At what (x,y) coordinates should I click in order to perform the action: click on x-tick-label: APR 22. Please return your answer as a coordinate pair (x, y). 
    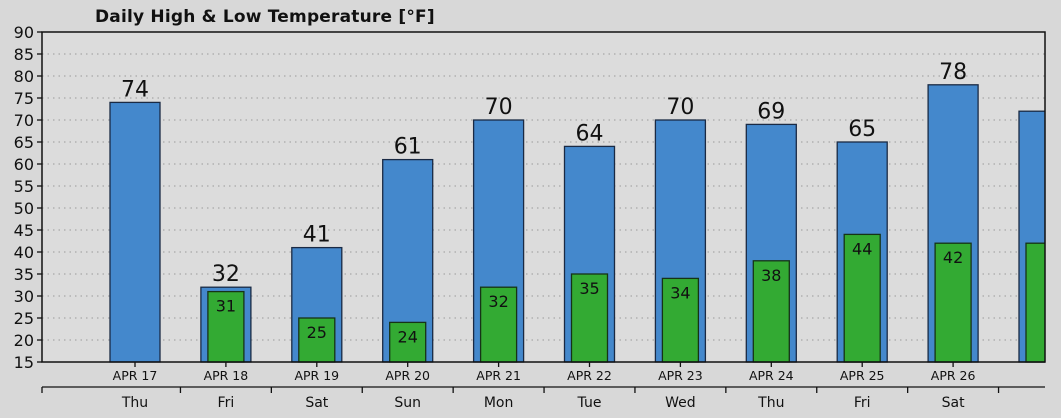
    Looking at the image, I should click on (589, 375).